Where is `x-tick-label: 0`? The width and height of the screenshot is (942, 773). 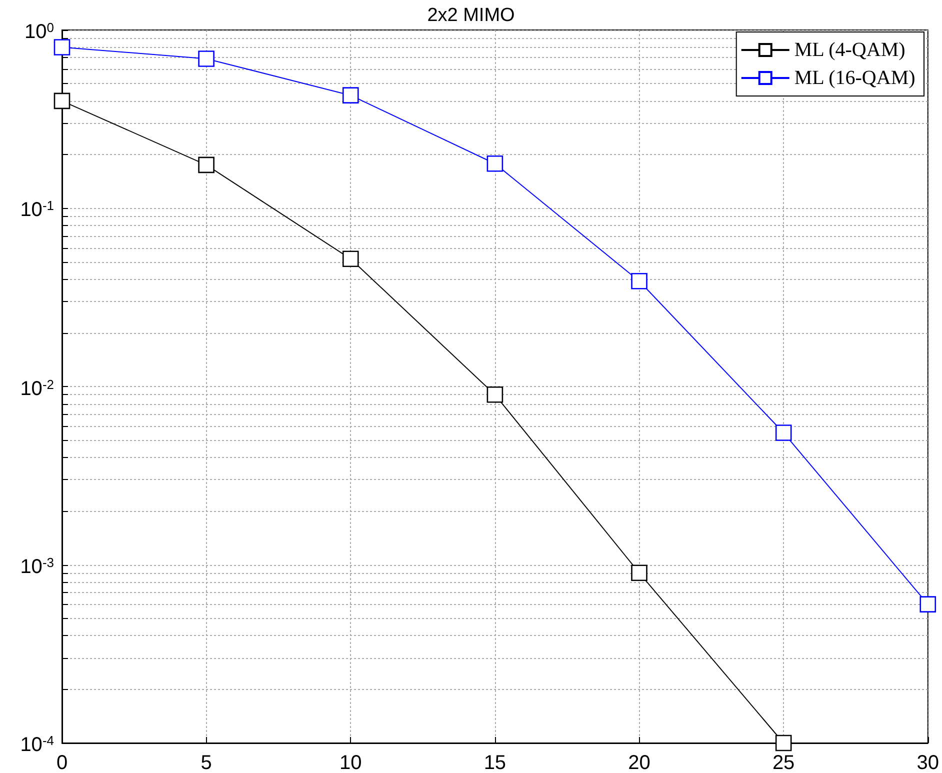
x-tick-label: 0 is located at coordinates (62, 762).